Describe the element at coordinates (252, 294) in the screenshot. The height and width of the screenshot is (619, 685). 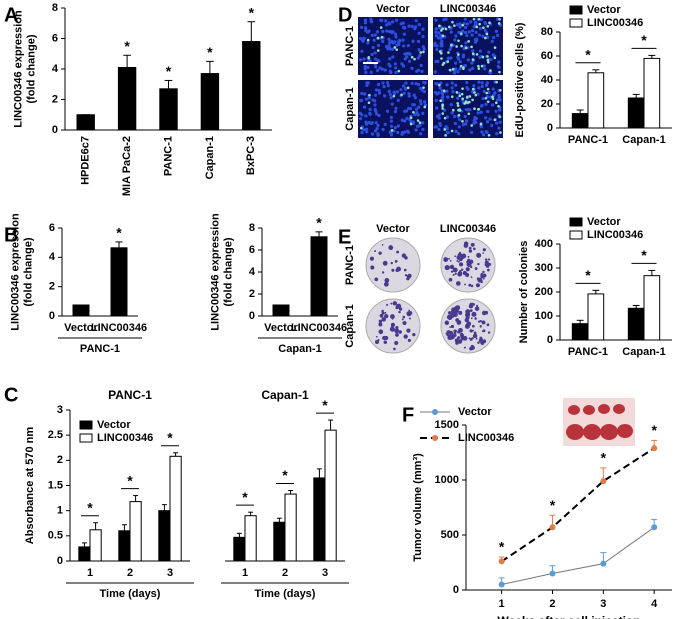
I see `y-tick-label: 2` at that location.